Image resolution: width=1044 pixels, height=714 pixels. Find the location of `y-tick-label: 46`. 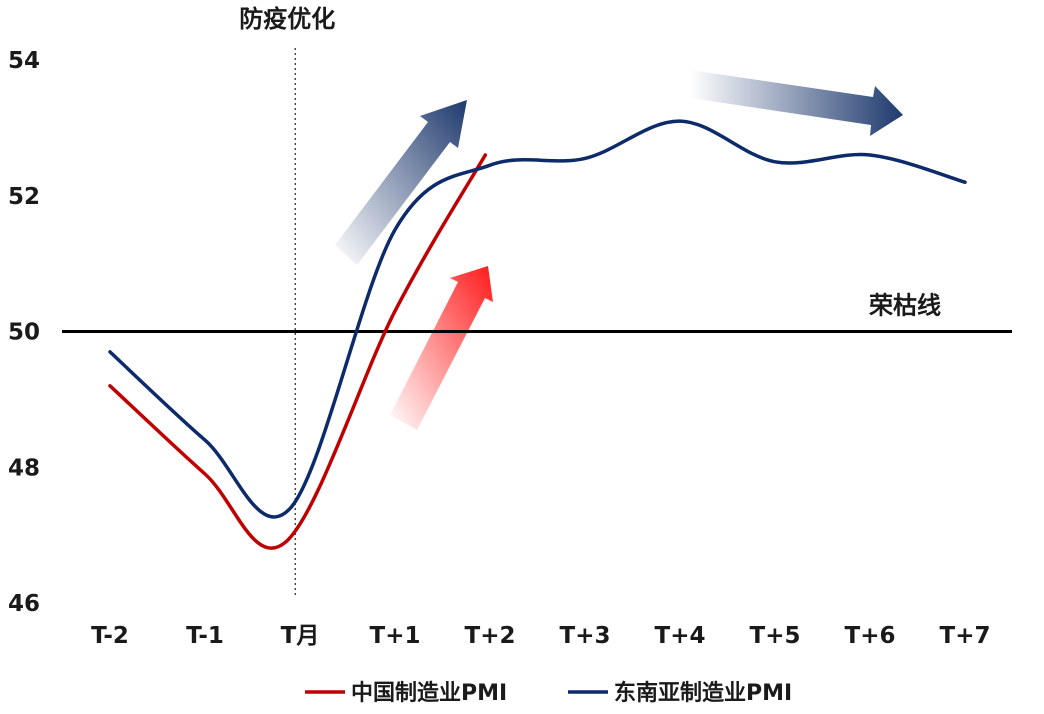

y-tick-label: 46 is located at coordinates (24, 604).